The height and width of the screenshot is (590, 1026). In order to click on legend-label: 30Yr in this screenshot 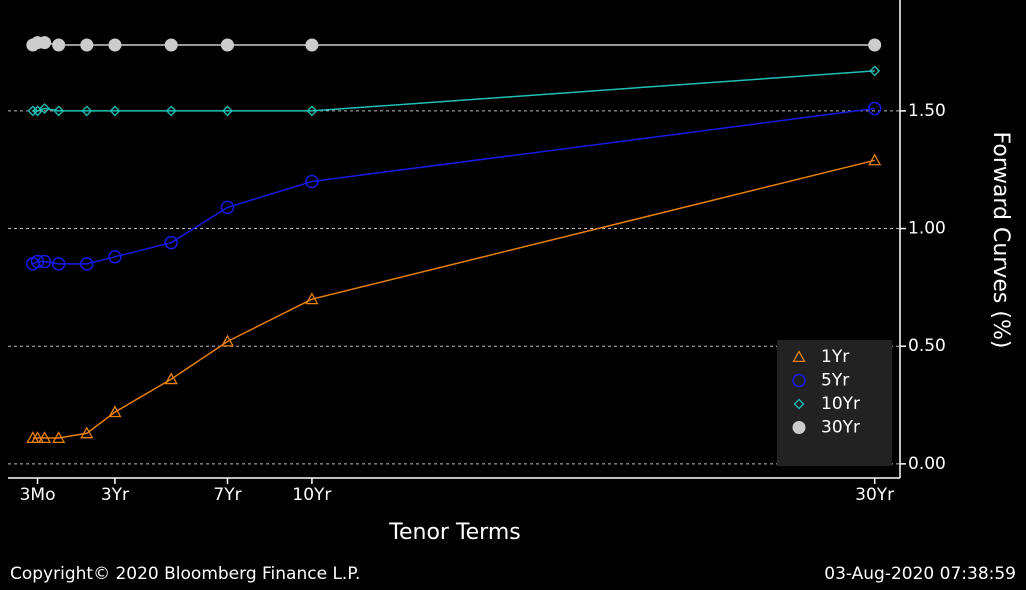, I will do `click(840, 428)`.